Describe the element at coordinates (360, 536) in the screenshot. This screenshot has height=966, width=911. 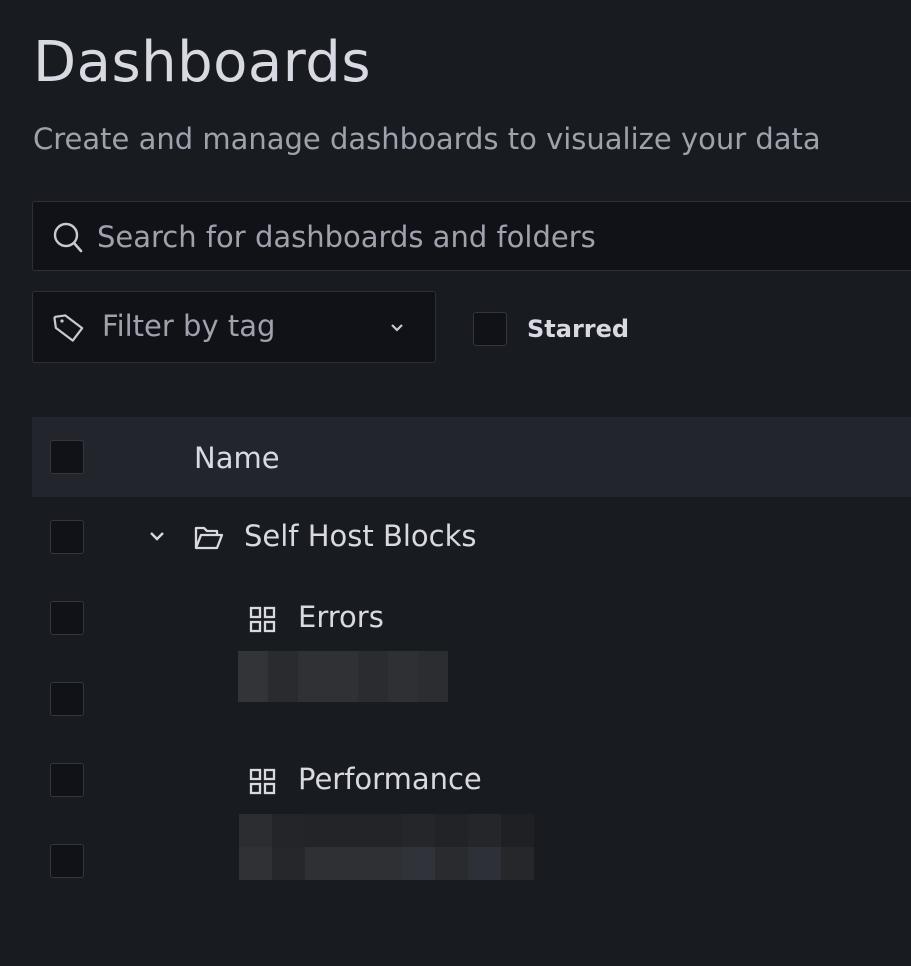
I see `folder-name: Self Host Blocks` at that location.